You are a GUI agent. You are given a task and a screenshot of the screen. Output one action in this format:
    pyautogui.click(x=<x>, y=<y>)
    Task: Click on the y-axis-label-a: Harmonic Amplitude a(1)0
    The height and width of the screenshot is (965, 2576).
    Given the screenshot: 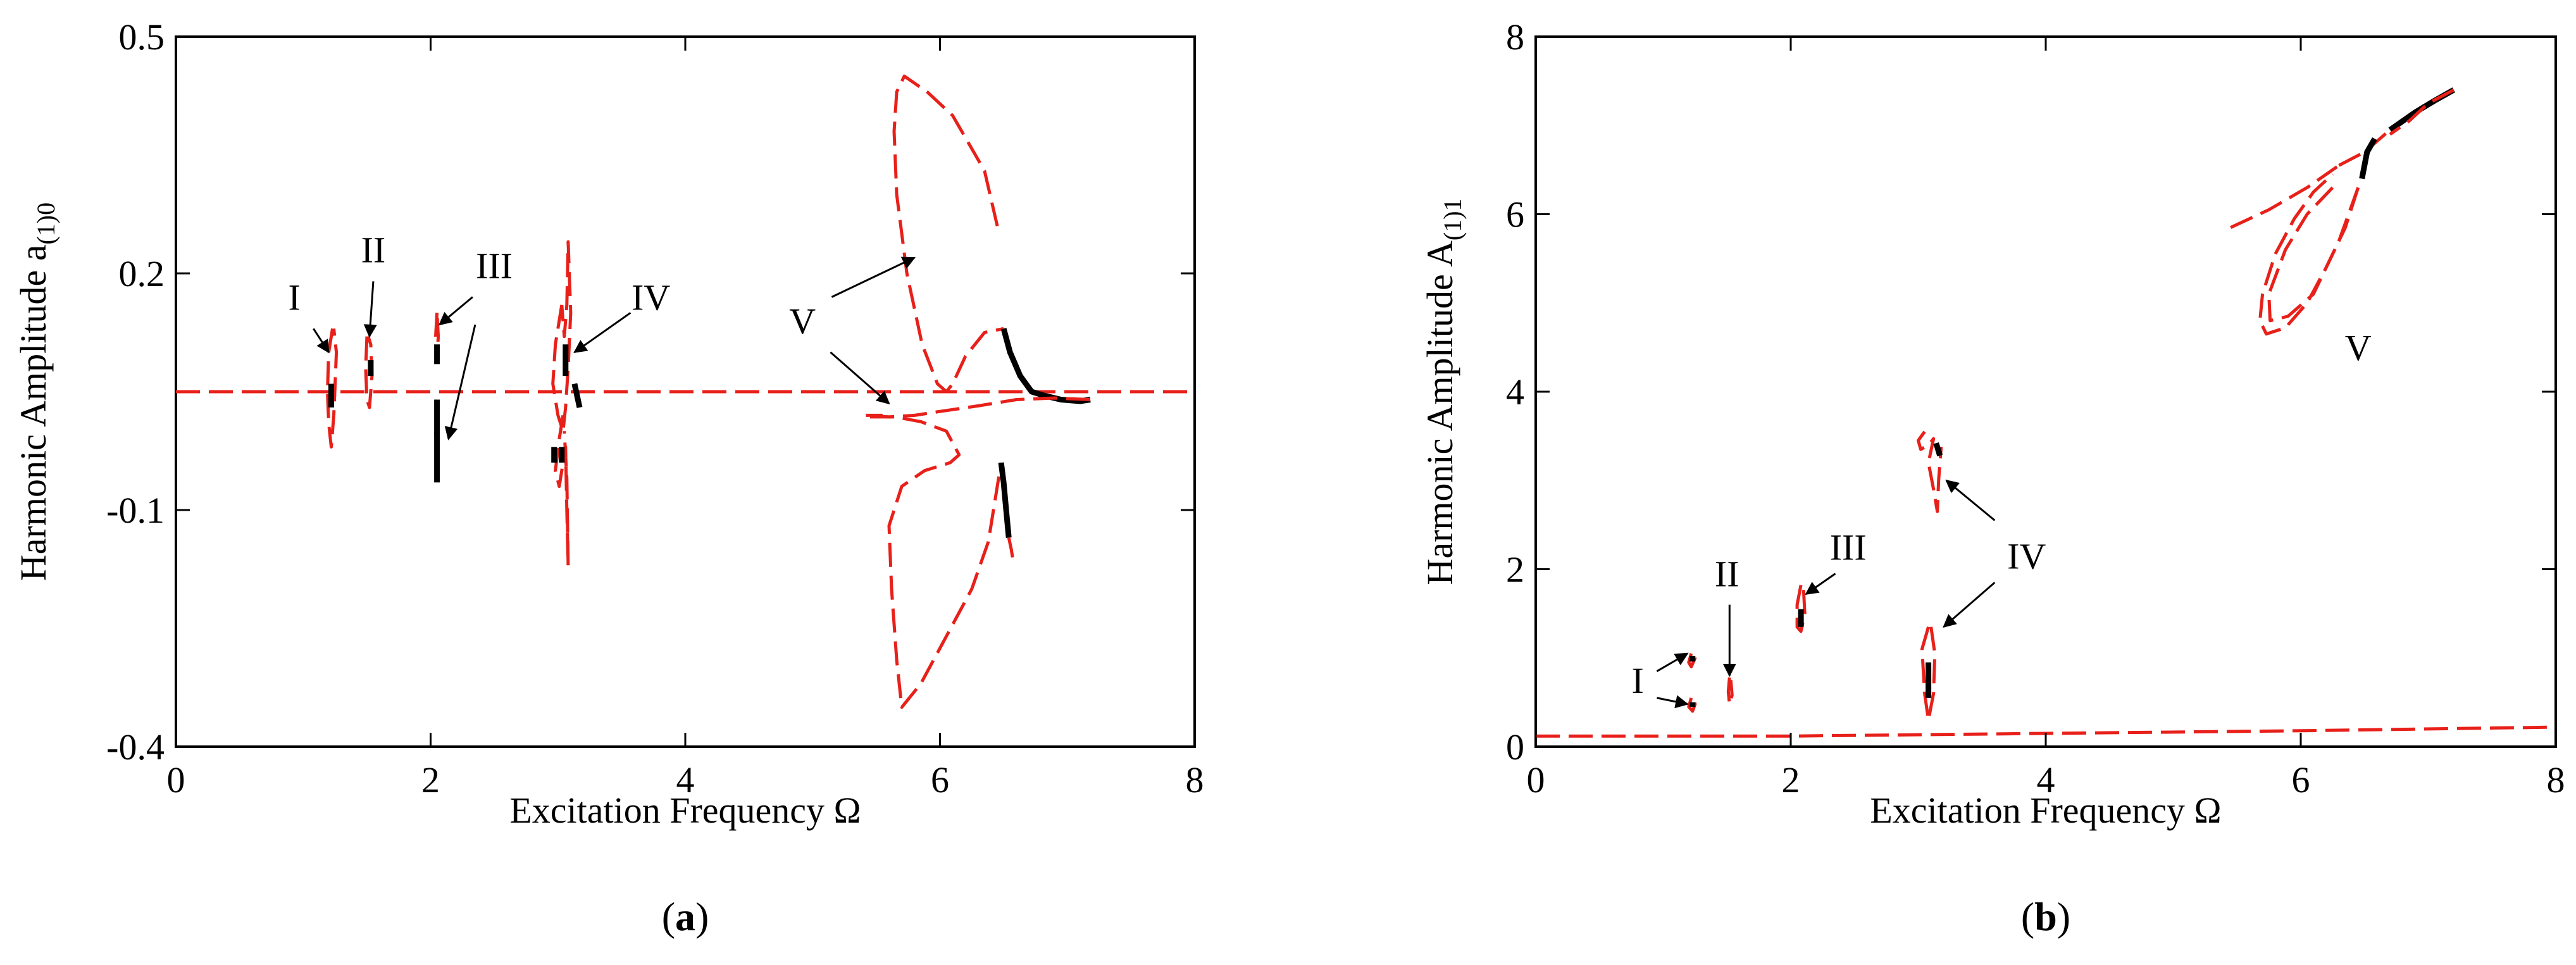 What is the action you would take?
    pyautogui.click(x=37, y=391)
    